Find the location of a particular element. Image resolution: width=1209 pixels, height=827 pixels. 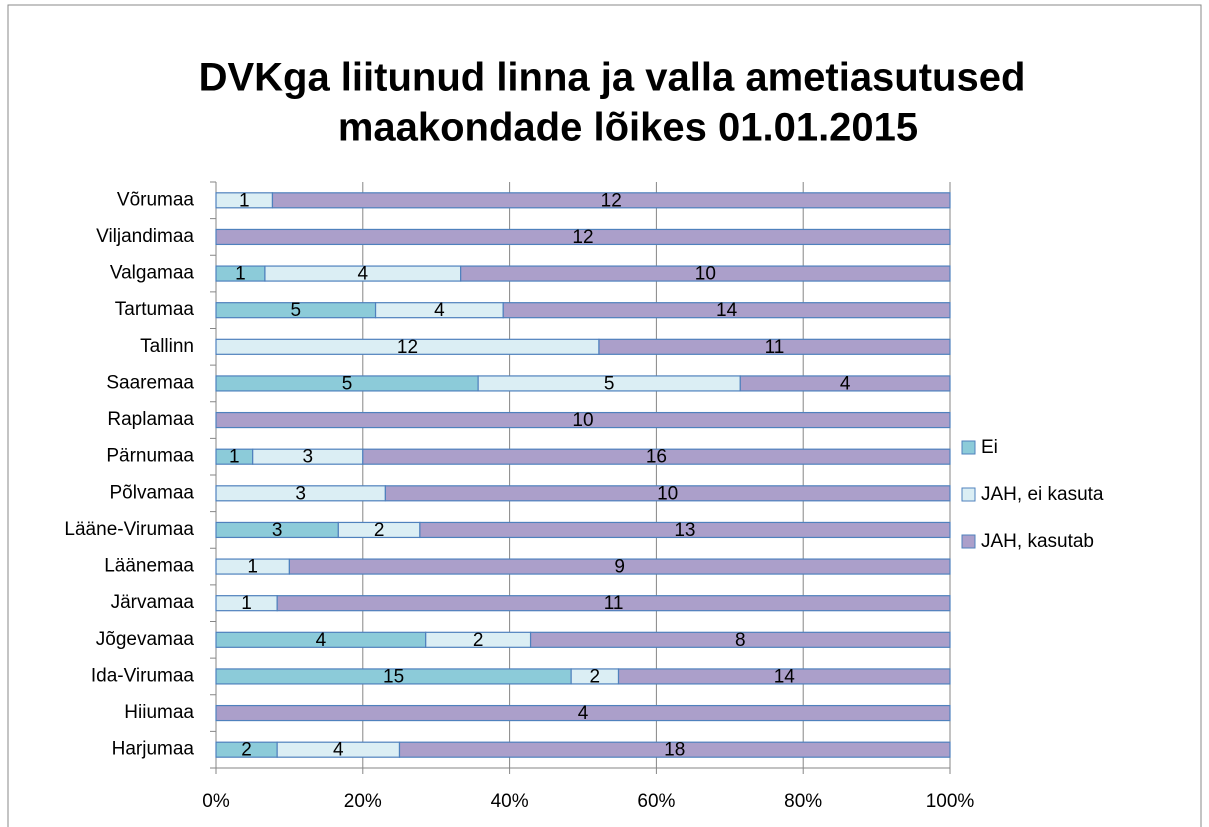

y-tick-label: Valgamaa is located at coordinates (152, 273).